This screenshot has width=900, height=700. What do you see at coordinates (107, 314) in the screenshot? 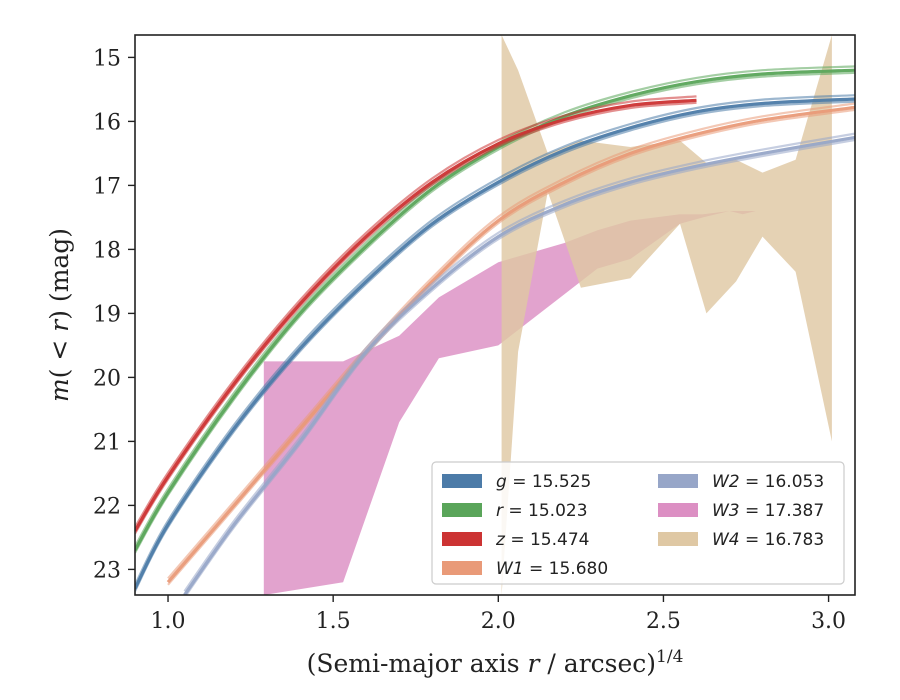
I see `y-tick-label: 19` at bounding box center [107, 314].